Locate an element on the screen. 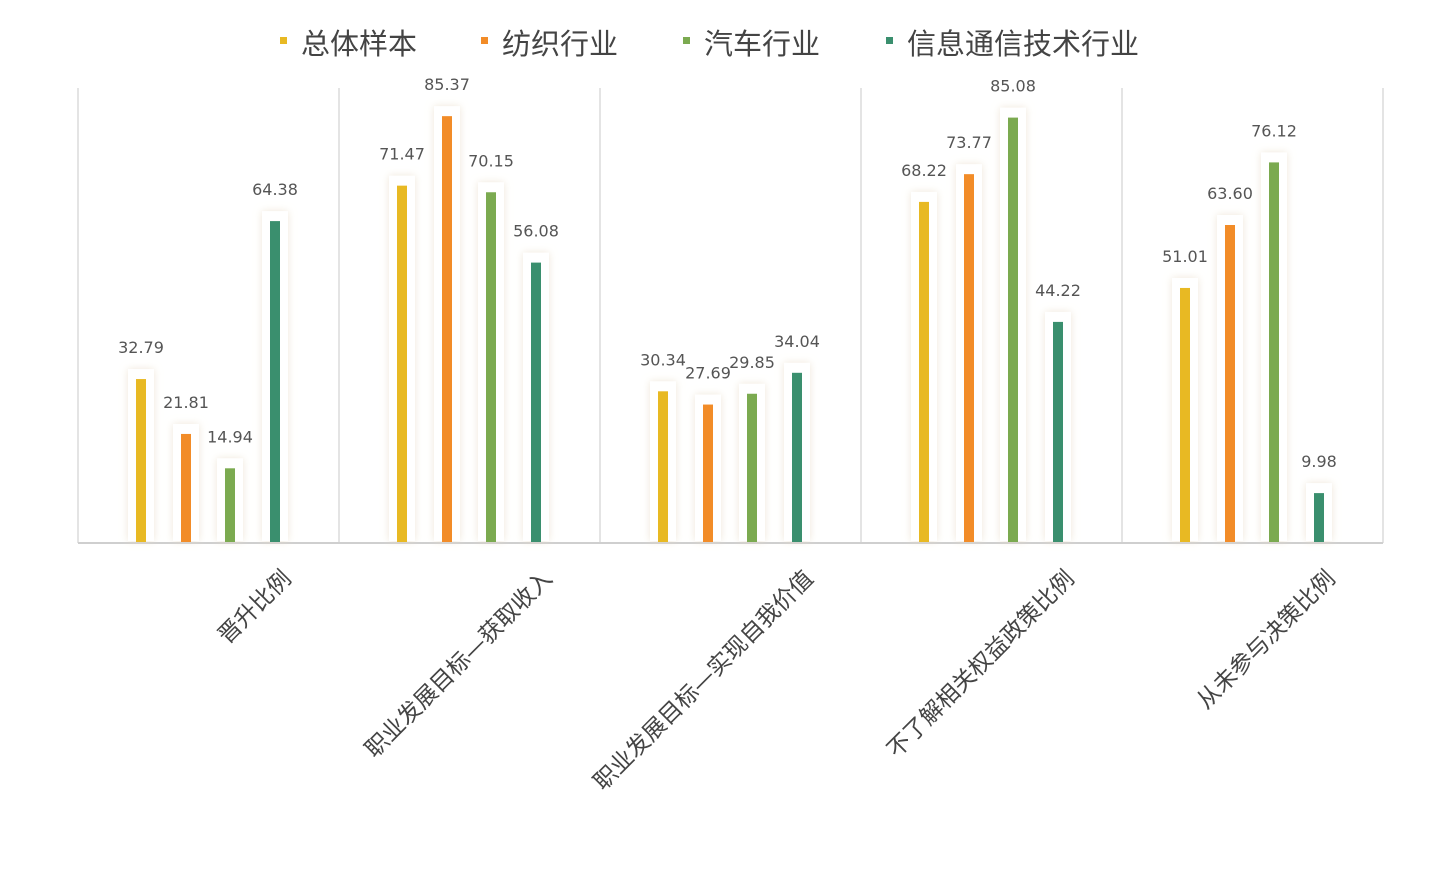 The height and width of the screenshot is (874, 1439). data-label: 30.34 is located at coordinates (663, 359).